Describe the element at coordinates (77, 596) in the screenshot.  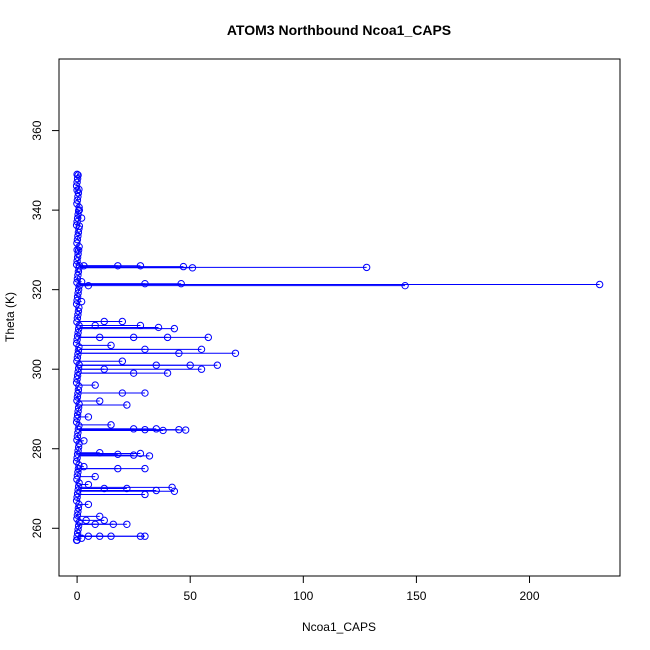
I see `x-tick-label-0: 0` at that location.